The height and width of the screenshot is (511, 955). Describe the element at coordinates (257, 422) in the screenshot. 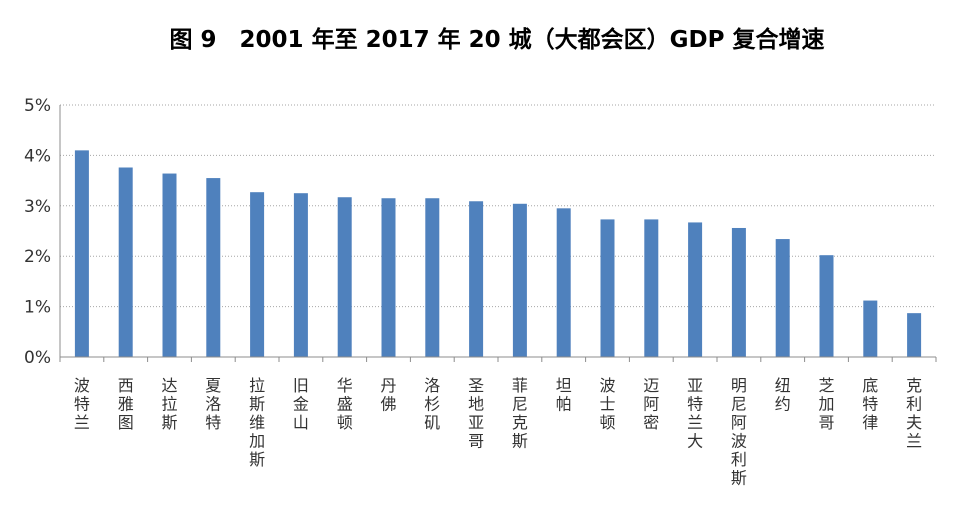

I see `x-category-label: 拉斯维加斯` at that location.